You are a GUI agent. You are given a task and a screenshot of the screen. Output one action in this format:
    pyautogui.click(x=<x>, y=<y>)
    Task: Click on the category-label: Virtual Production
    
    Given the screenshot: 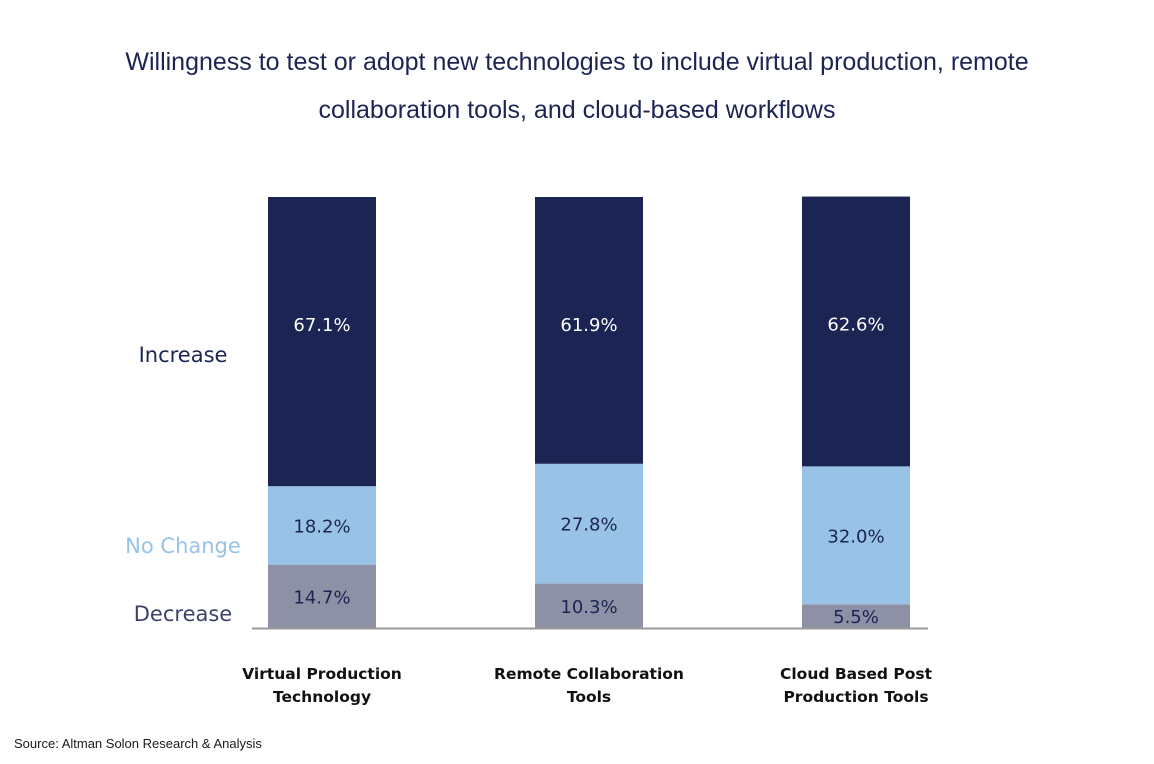 What is the action you would take?
    pyautogui.click(x=322, y=674)
    